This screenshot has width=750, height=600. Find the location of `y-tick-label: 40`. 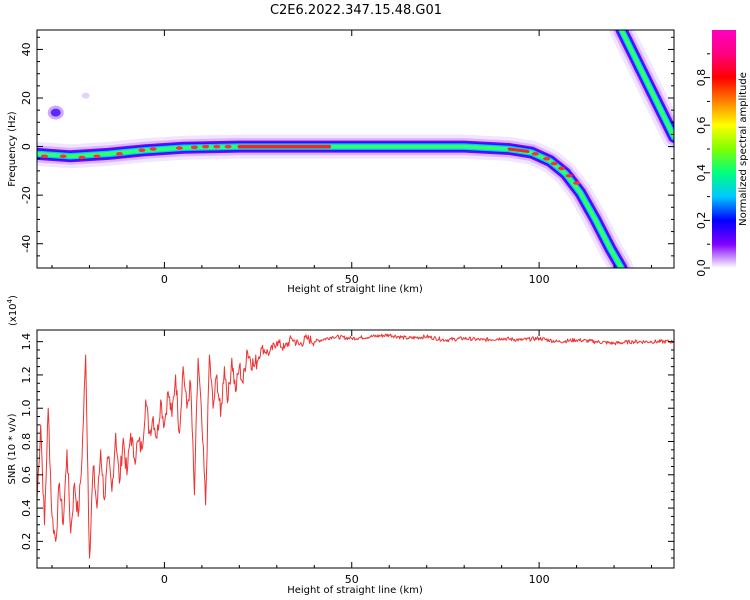

y-tick-label: 40 is located at coordinates (26, 49).